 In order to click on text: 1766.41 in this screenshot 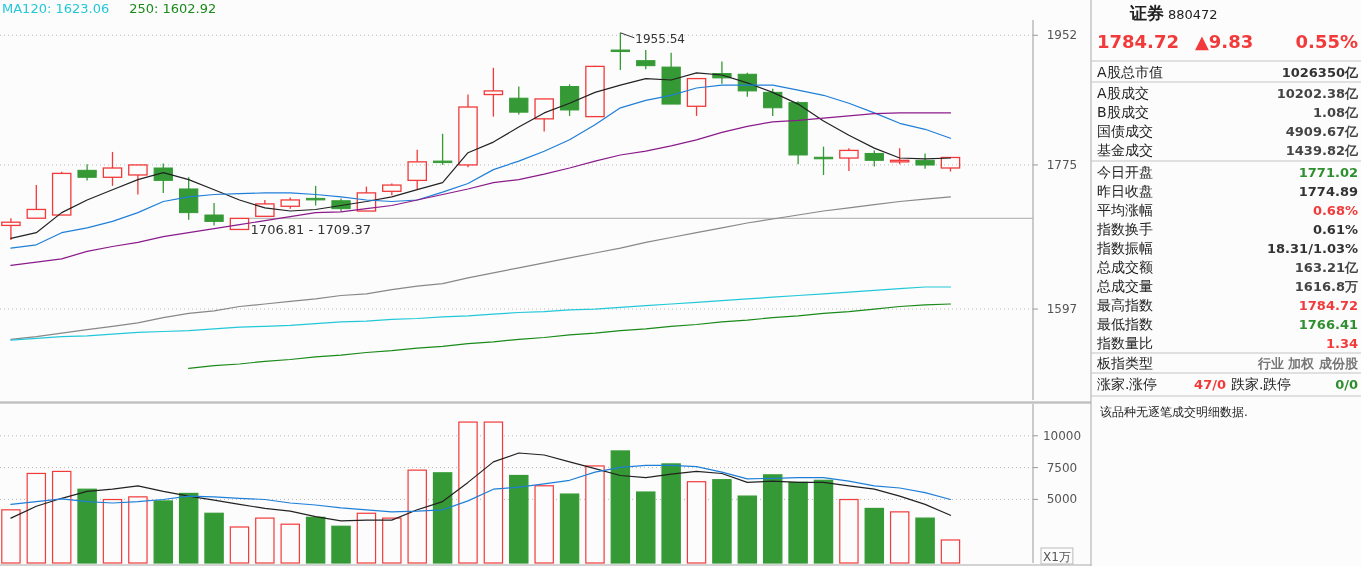, I will do `click(1328, 324)`.